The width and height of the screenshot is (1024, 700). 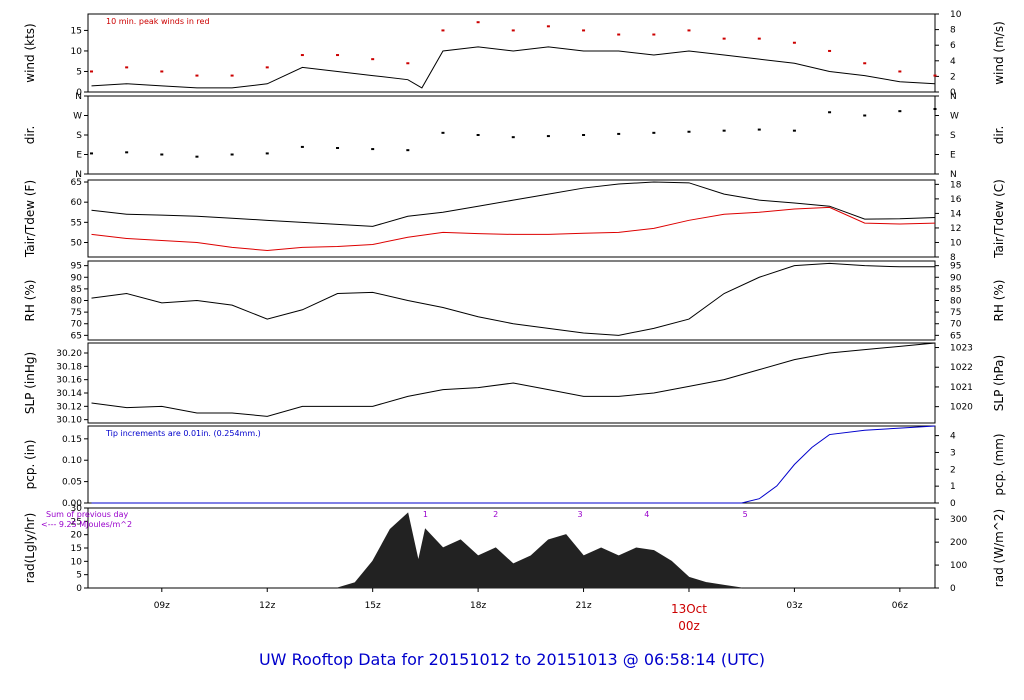 What do you see at coordinates (956, 278) in the screenshot?
I see `rh-right-tick-label: 90` at bounding box center [956, 278].